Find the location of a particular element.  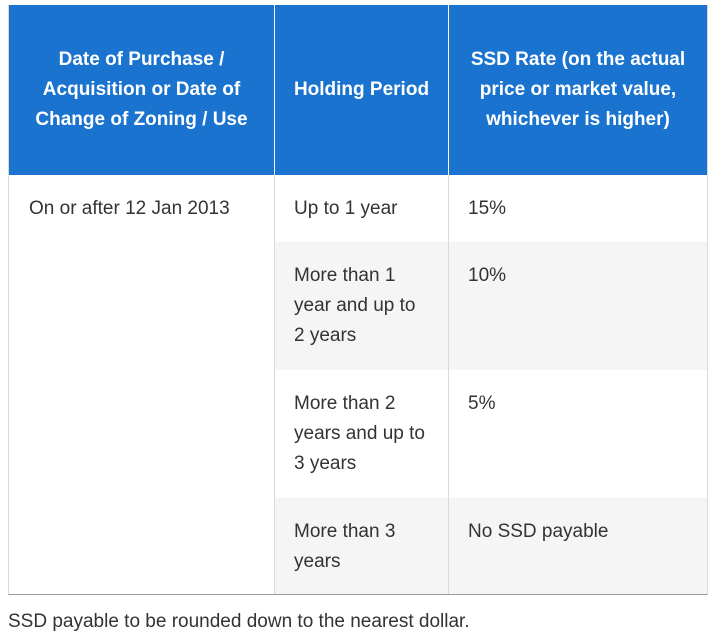

table-row: More than 2 years and up to 3 years 5% is located at coordinates (490, 434).